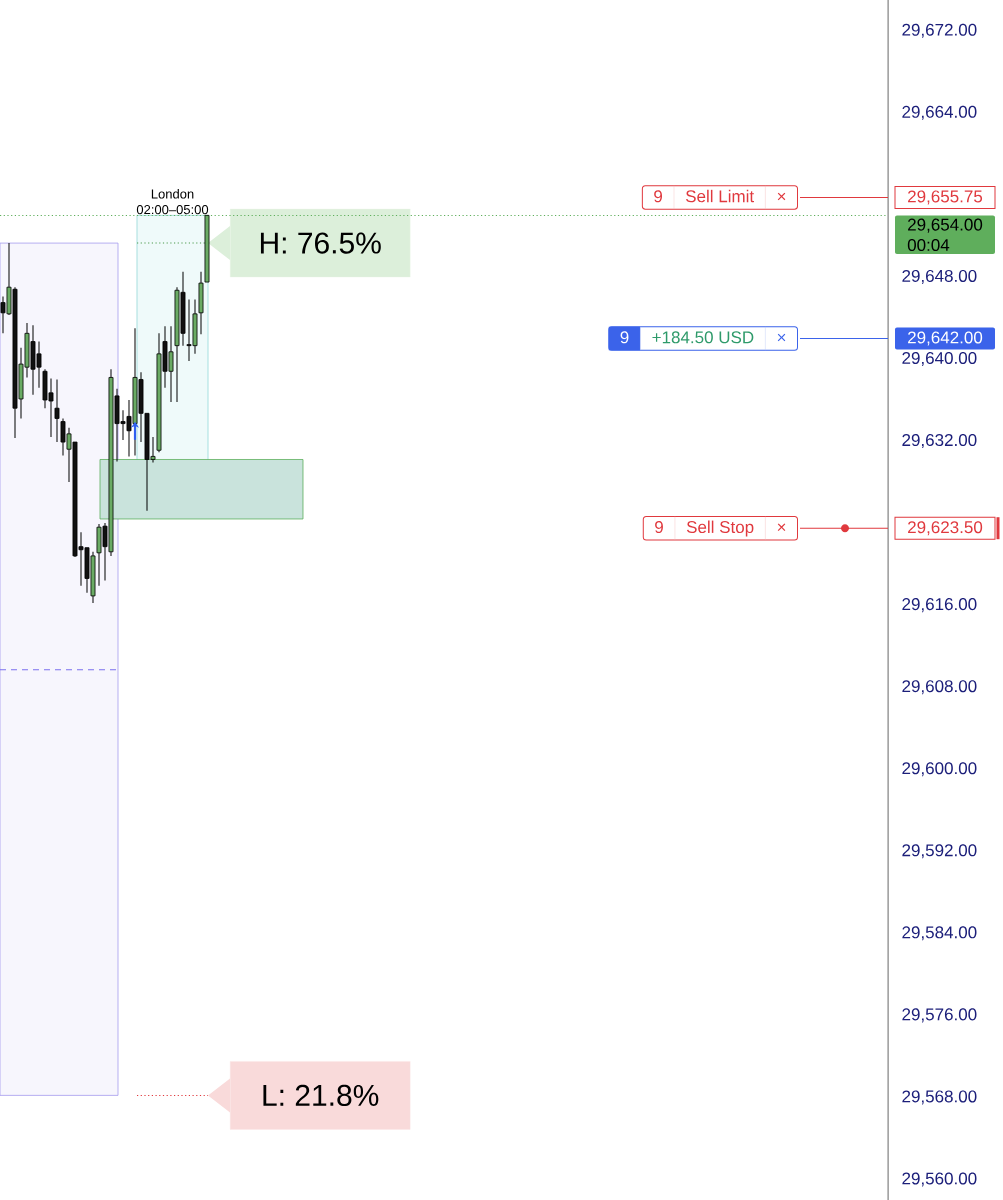 This screenshot has width=1003, height=1200. Describe the element at coordinates (57, 410) in the screenshot. I see `candlestick` at that location.